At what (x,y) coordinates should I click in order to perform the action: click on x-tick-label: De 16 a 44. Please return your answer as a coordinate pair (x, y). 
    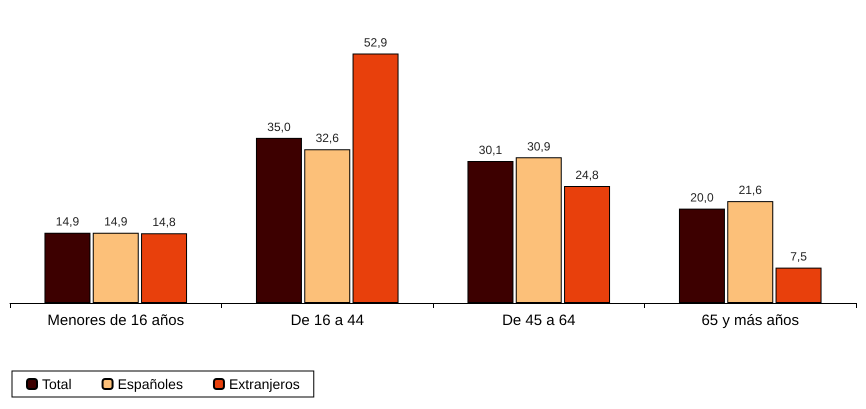
    Looking at the image, I should click on (327, 320).